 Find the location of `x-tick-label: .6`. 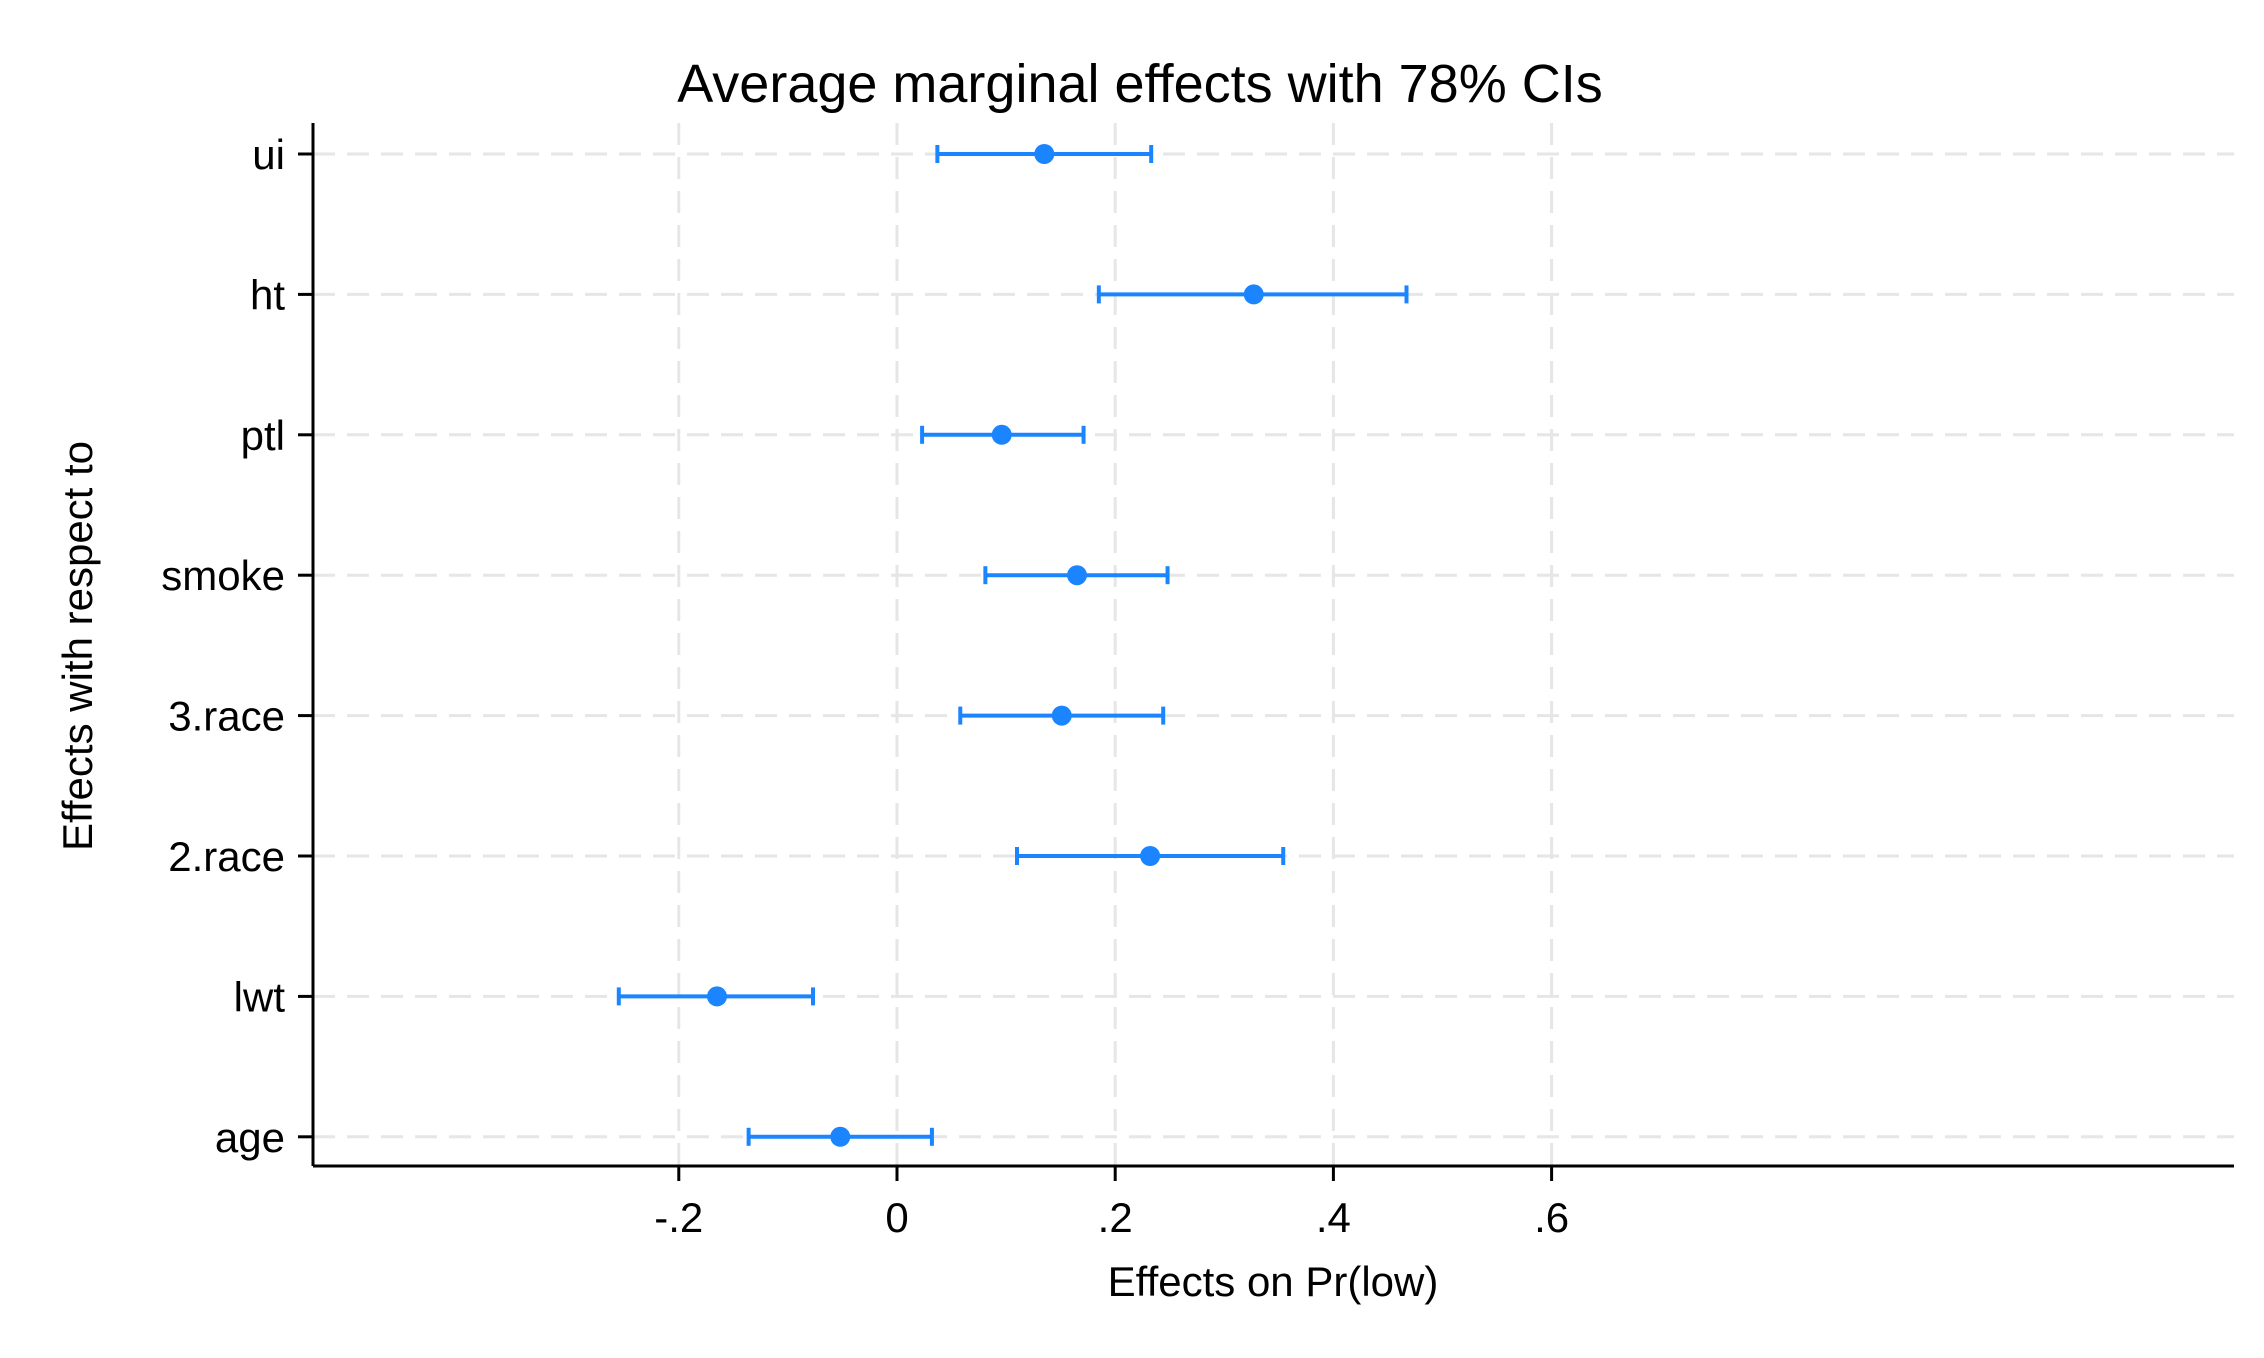

x-tick-label: .6 is located at coordinates (1551, 1217).